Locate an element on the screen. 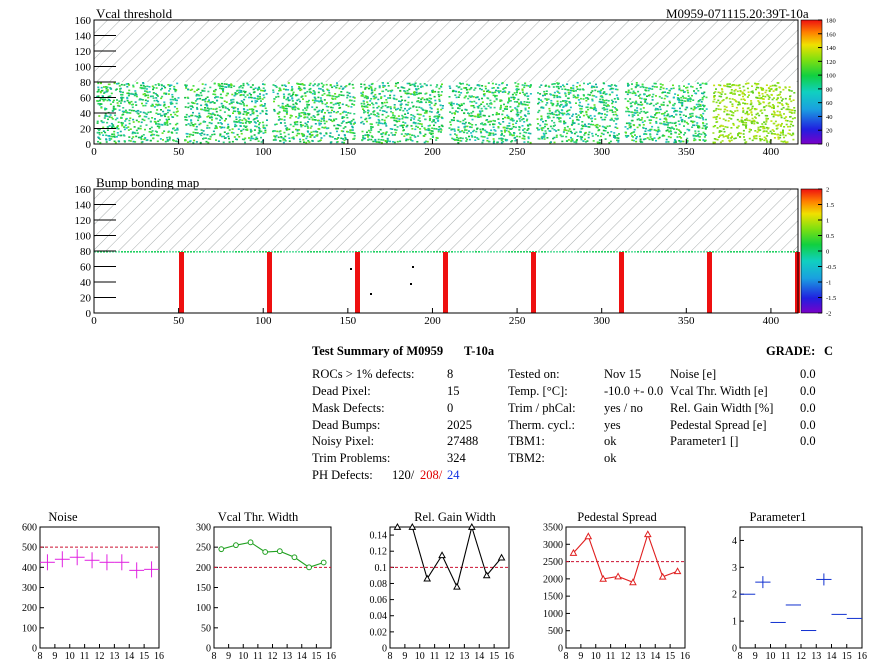 The width and height of the screenshot is (896, 672). y-tick-label: 1000 is located at coordinates (553, 614).